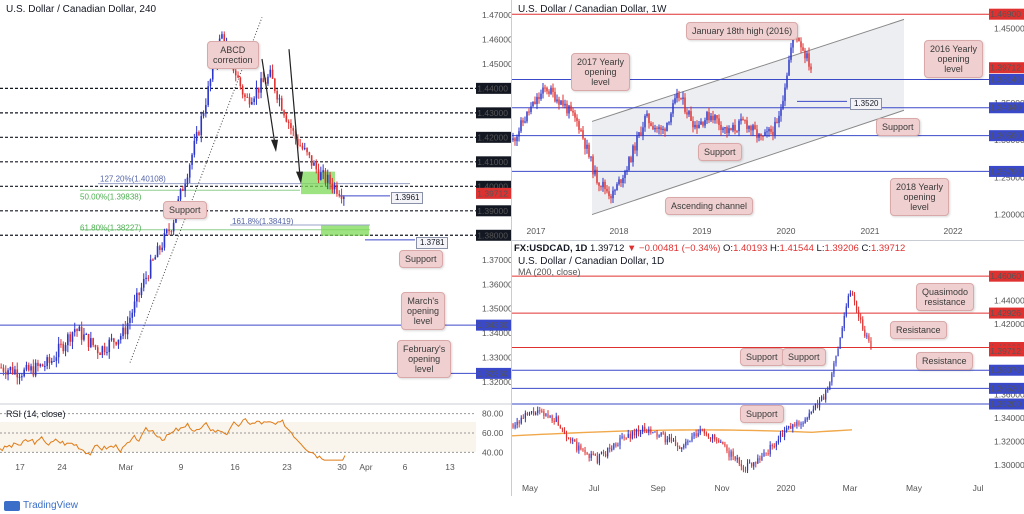 This screenshot has height=514, width=1024. Describe the element at coordinates (41, 505) in the screenshot. I see `tradingview-logo: TradingView` at that location.